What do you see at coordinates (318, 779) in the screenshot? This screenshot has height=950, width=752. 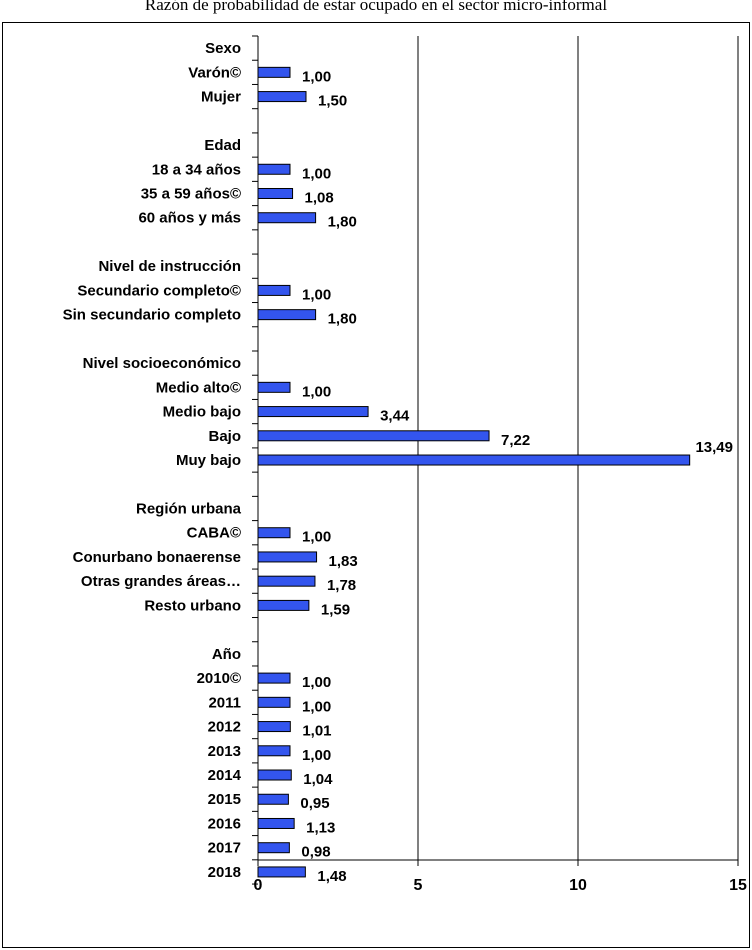 I see `data-label: 1,04` at bounding box center [318, 779].